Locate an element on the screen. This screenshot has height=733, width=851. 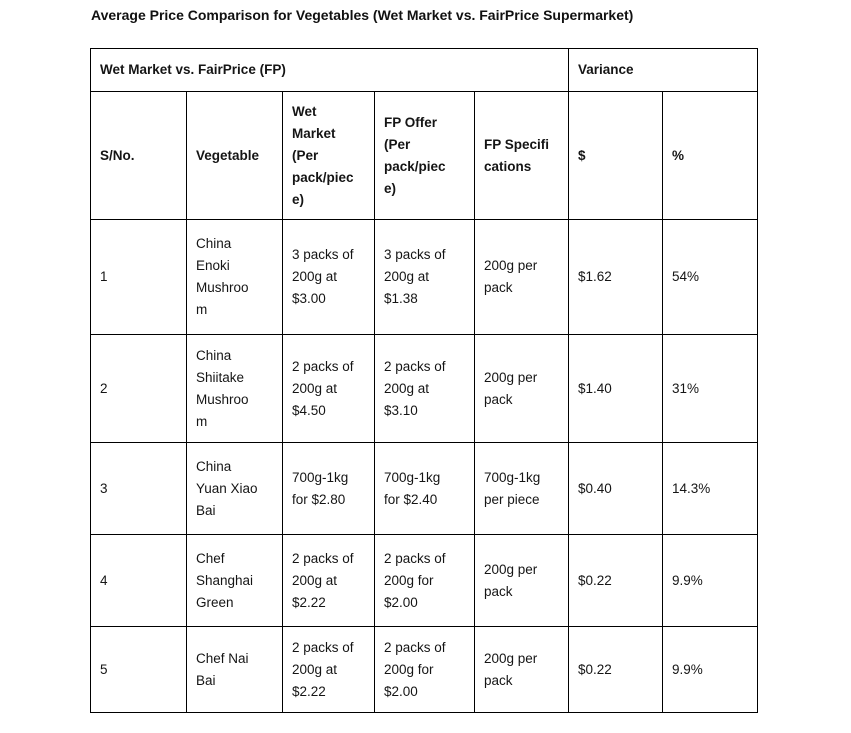
cell-fp-offer: 3 packs of 200g at $1.38 is located at coordinates (424, 277).